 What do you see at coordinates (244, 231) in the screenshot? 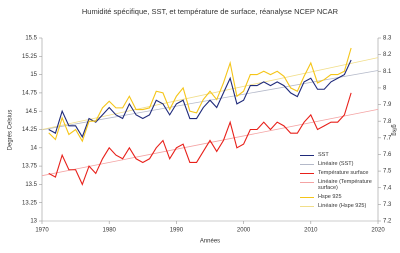
I see `x-tick-label: 2000` at bounding box center [244, 231].